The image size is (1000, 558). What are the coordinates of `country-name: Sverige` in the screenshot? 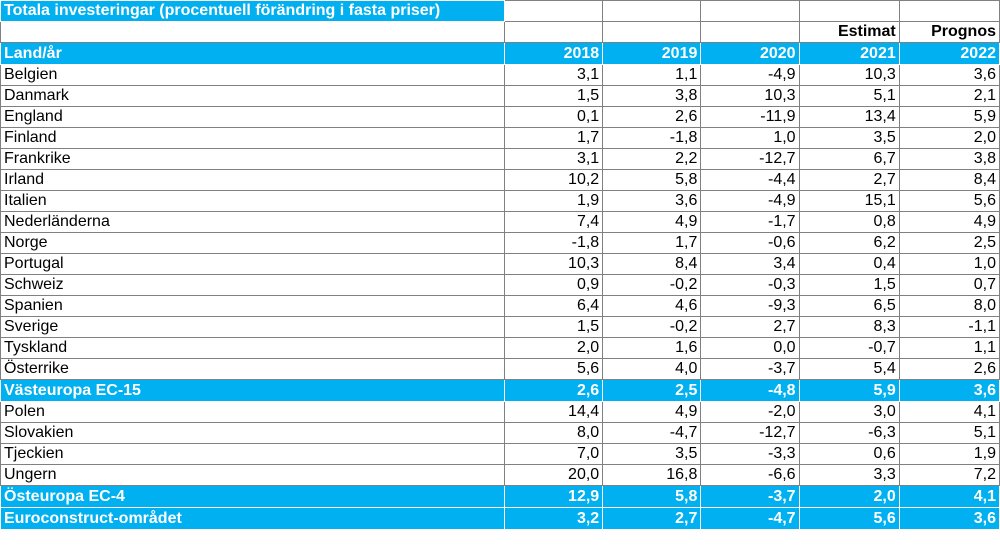 It's located at (252, 327).